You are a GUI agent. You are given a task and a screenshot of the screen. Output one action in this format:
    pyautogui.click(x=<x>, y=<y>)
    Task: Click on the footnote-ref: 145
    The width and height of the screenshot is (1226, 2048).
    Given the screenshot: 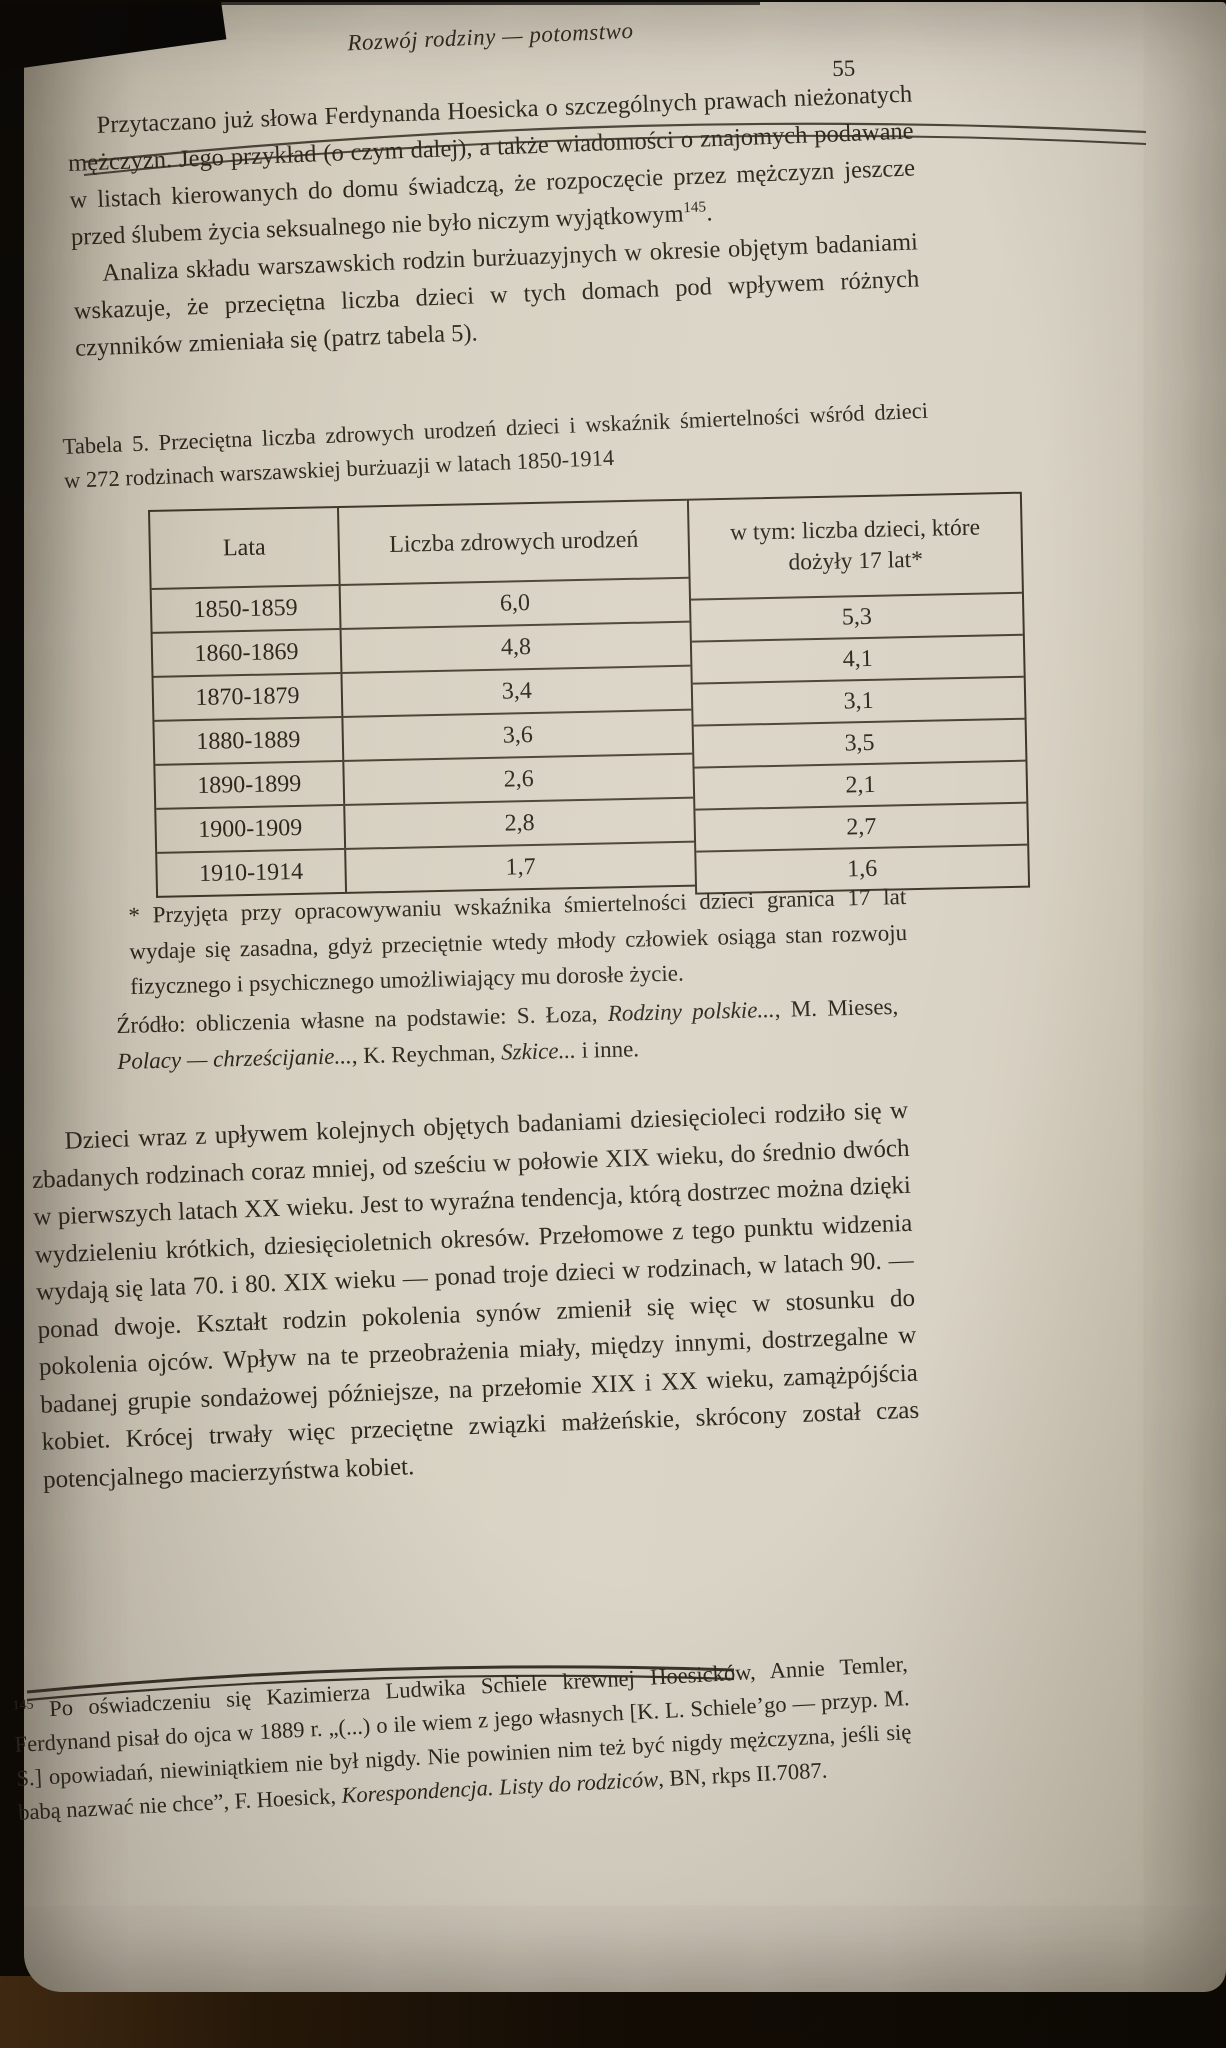 What is the action you would take?
    pyautogui.click(x=694, y=207)
    